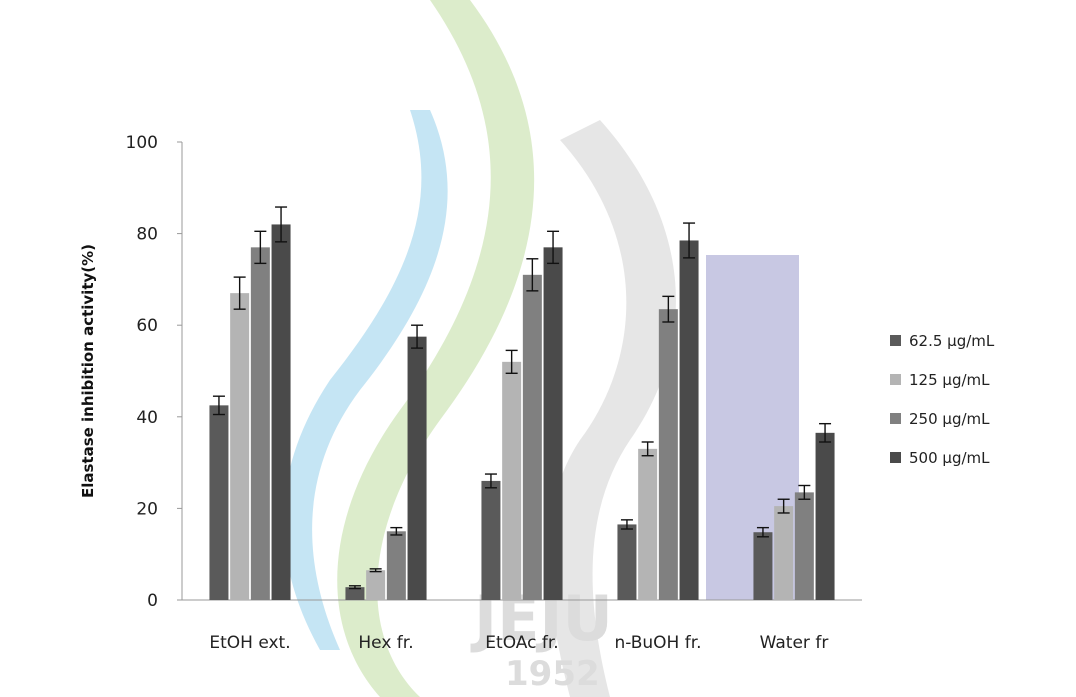  Describe the element at coordinates (154, 372) in the screenshot. I see `y-ticks: 0 20 40 60 80 100` at that location.